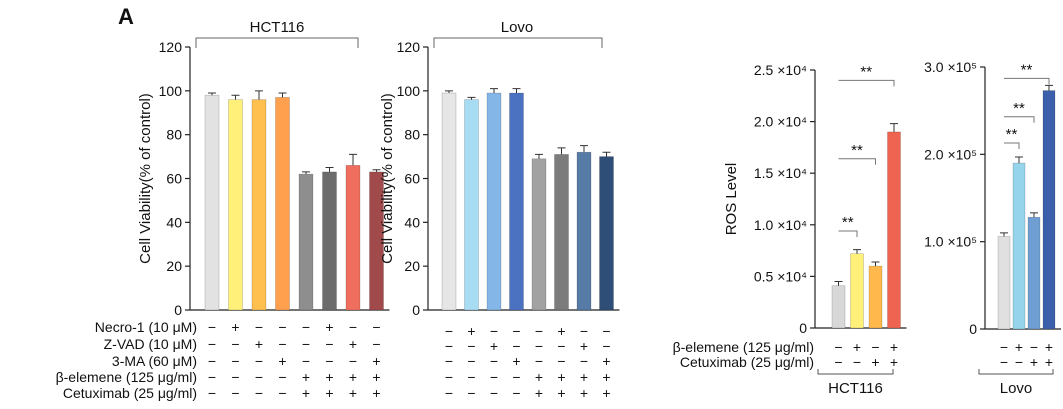 This screenshot has height=409, width=1063. What do you see at coordinates (950, 67) in the screenshot?
I see `y-tick-label: 3.0 ×10⁵` at bounding box center [950, 67].